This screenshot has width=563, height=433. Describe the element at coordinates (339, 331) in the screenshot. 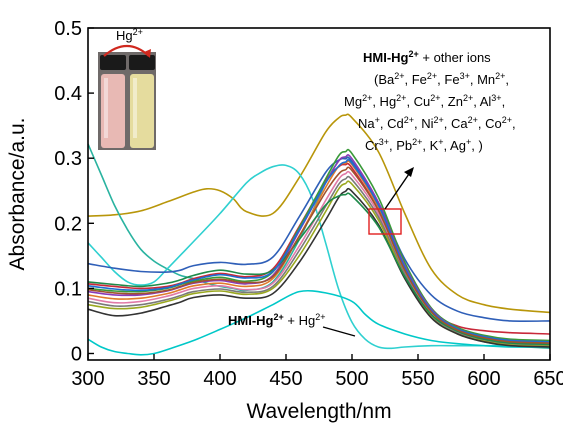

I see `hg-pointer-line` at that location.